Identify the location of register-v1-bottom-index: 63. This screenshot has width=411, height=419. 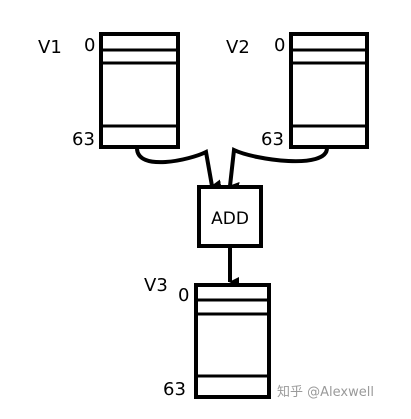
(83, 139).